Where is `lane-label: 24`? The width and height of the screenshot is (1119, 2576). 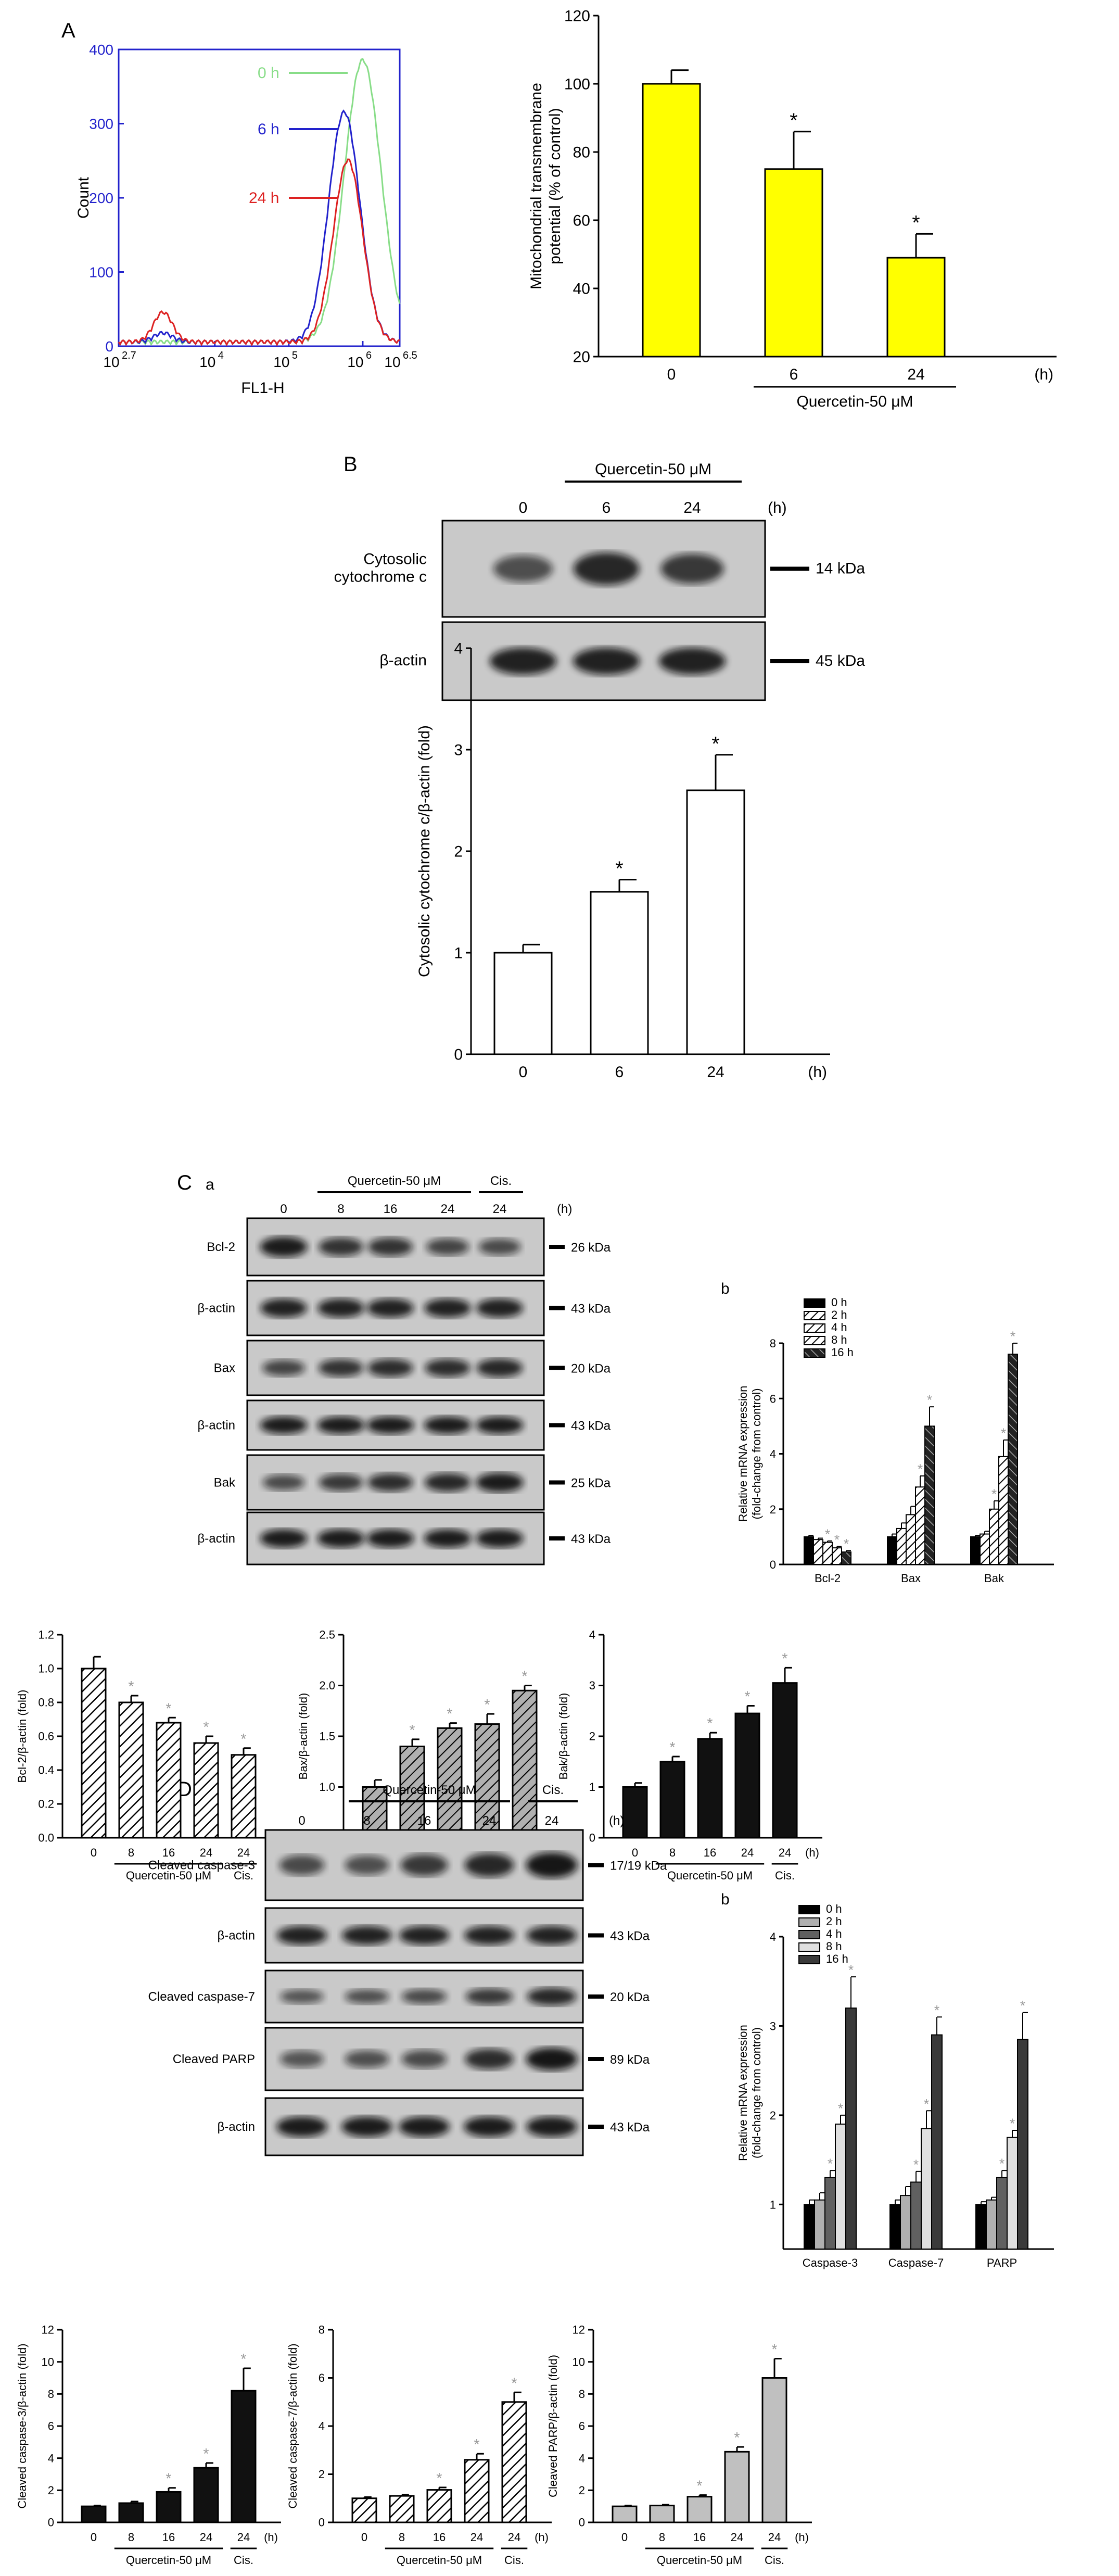 lane-label: 24 is located at coordinates (448, 1209).